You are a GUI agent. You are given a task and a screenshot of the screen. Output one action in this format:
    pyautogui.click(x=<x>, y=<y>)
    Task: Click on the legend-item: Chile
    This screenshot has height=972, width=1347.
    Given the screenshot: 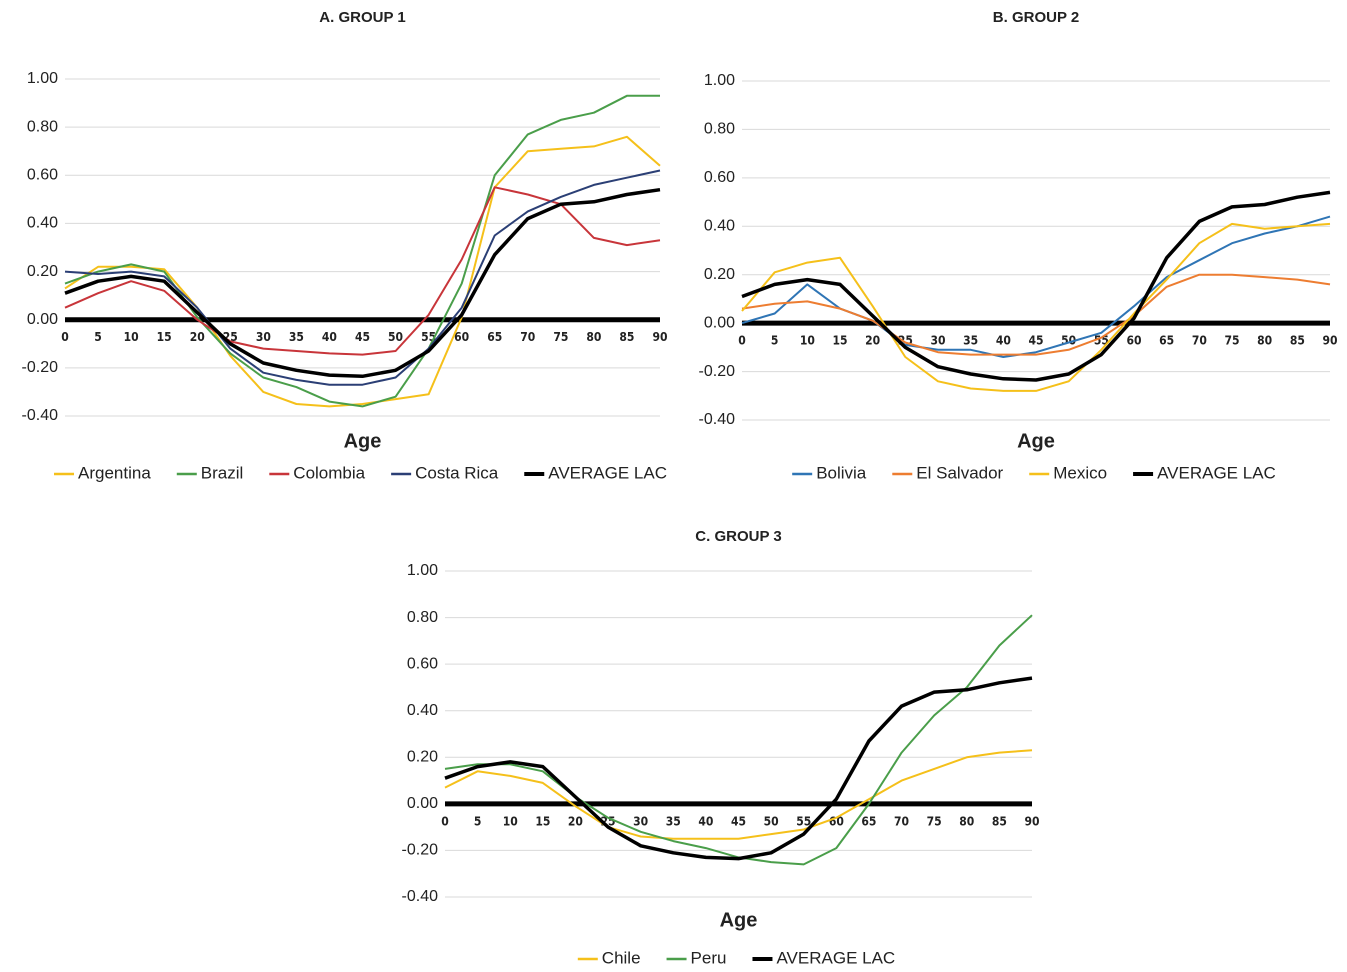 What is the action you would take?
    pyautogui.click(x=609, y=957)
    